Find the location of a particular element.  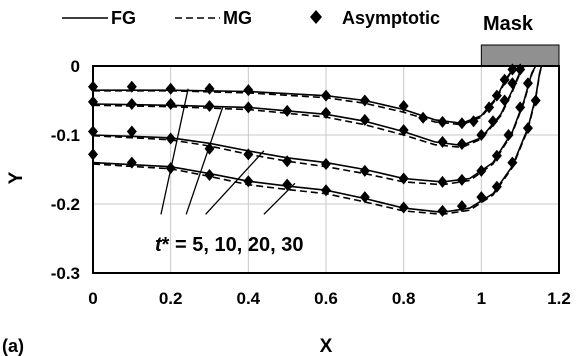

legend-asymptotic-label: Asymptotic is located at coordinates (391, 18).